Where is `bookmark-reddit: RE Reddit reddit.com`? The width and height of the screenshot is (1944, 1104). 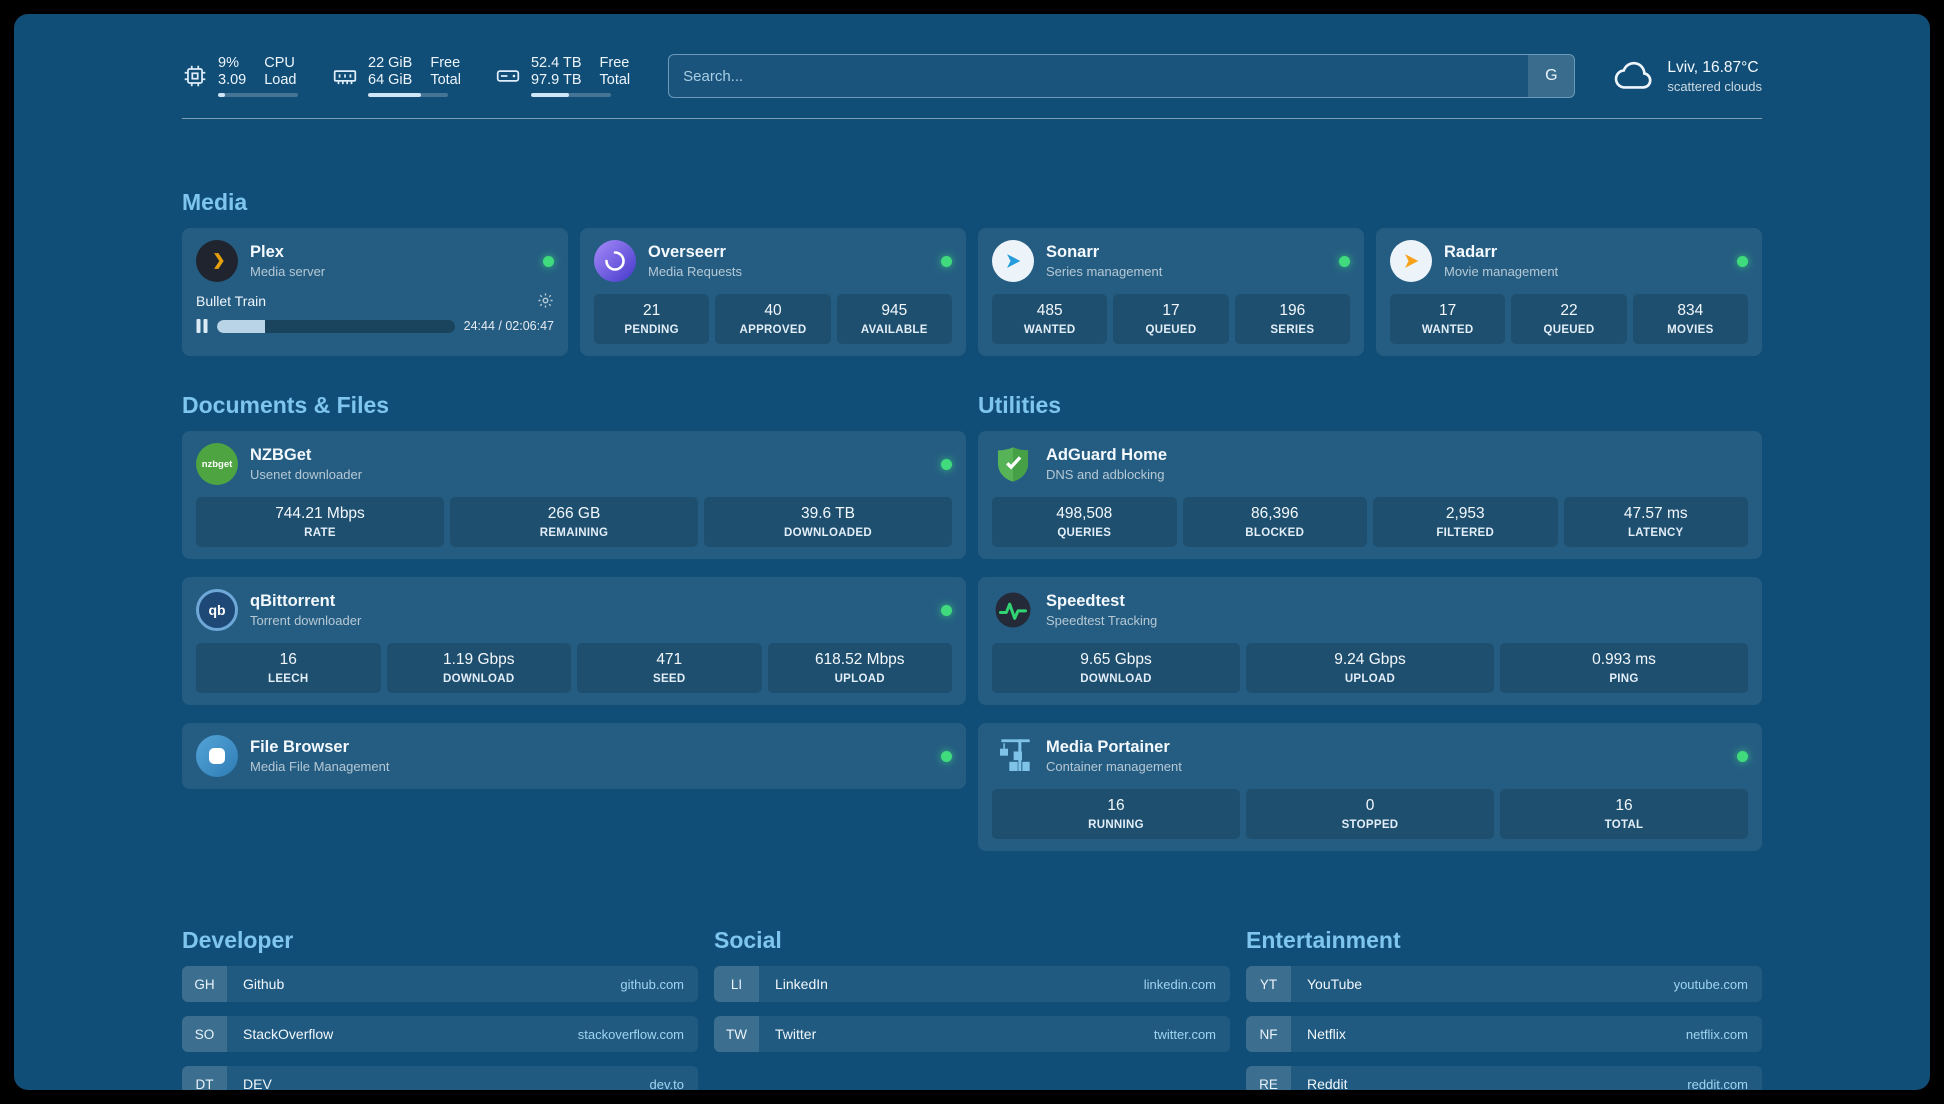
bookmark-reddit: RE Reddit reddit.com is located at coordinates (1504, 1078).